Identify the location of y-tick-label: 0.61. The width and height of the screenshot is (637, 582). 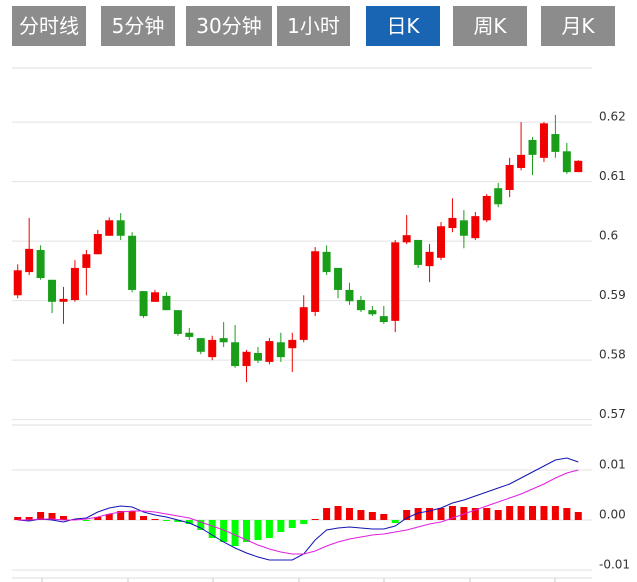
(612, 176).